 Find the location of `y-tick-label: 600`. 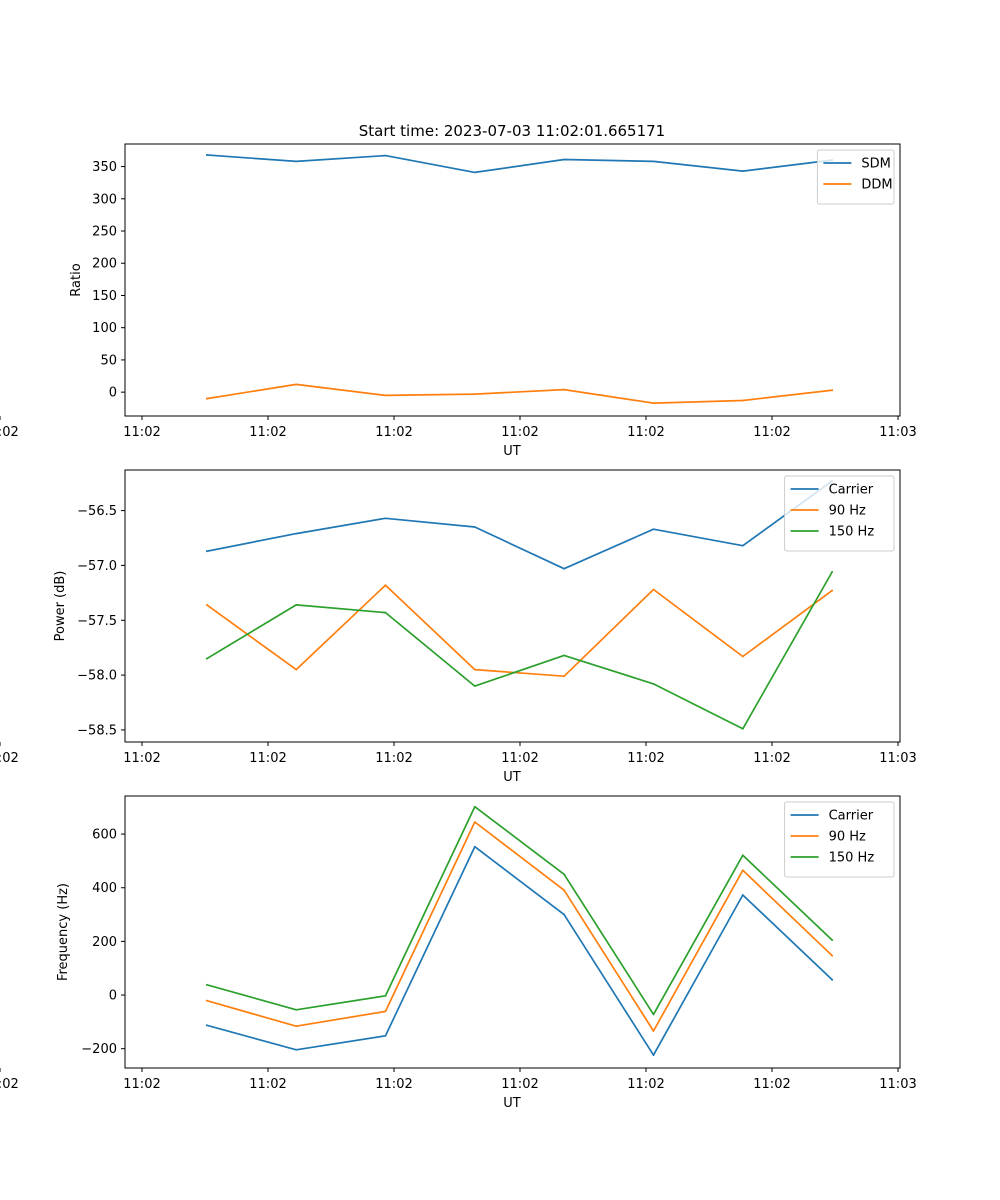

y-tick-label: 600 is located at coordinates (104, 835).